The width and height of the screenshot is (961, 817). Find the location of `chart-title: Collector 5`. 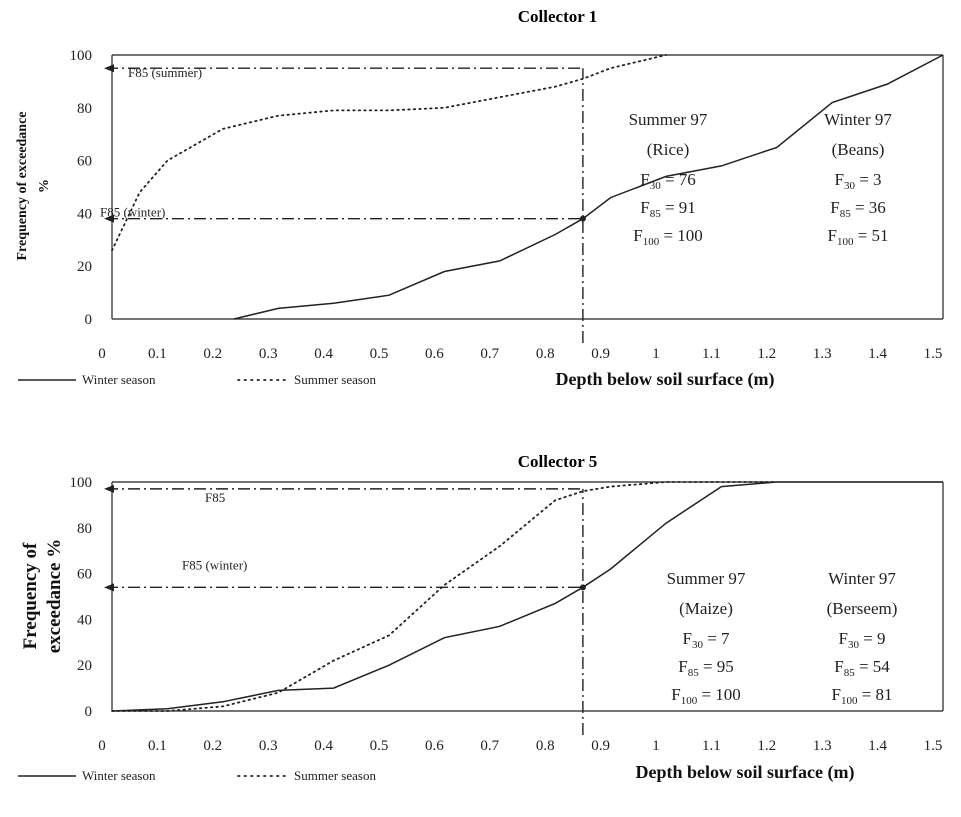

chart-title: Collector 5 is located at coordinates (557, 461).